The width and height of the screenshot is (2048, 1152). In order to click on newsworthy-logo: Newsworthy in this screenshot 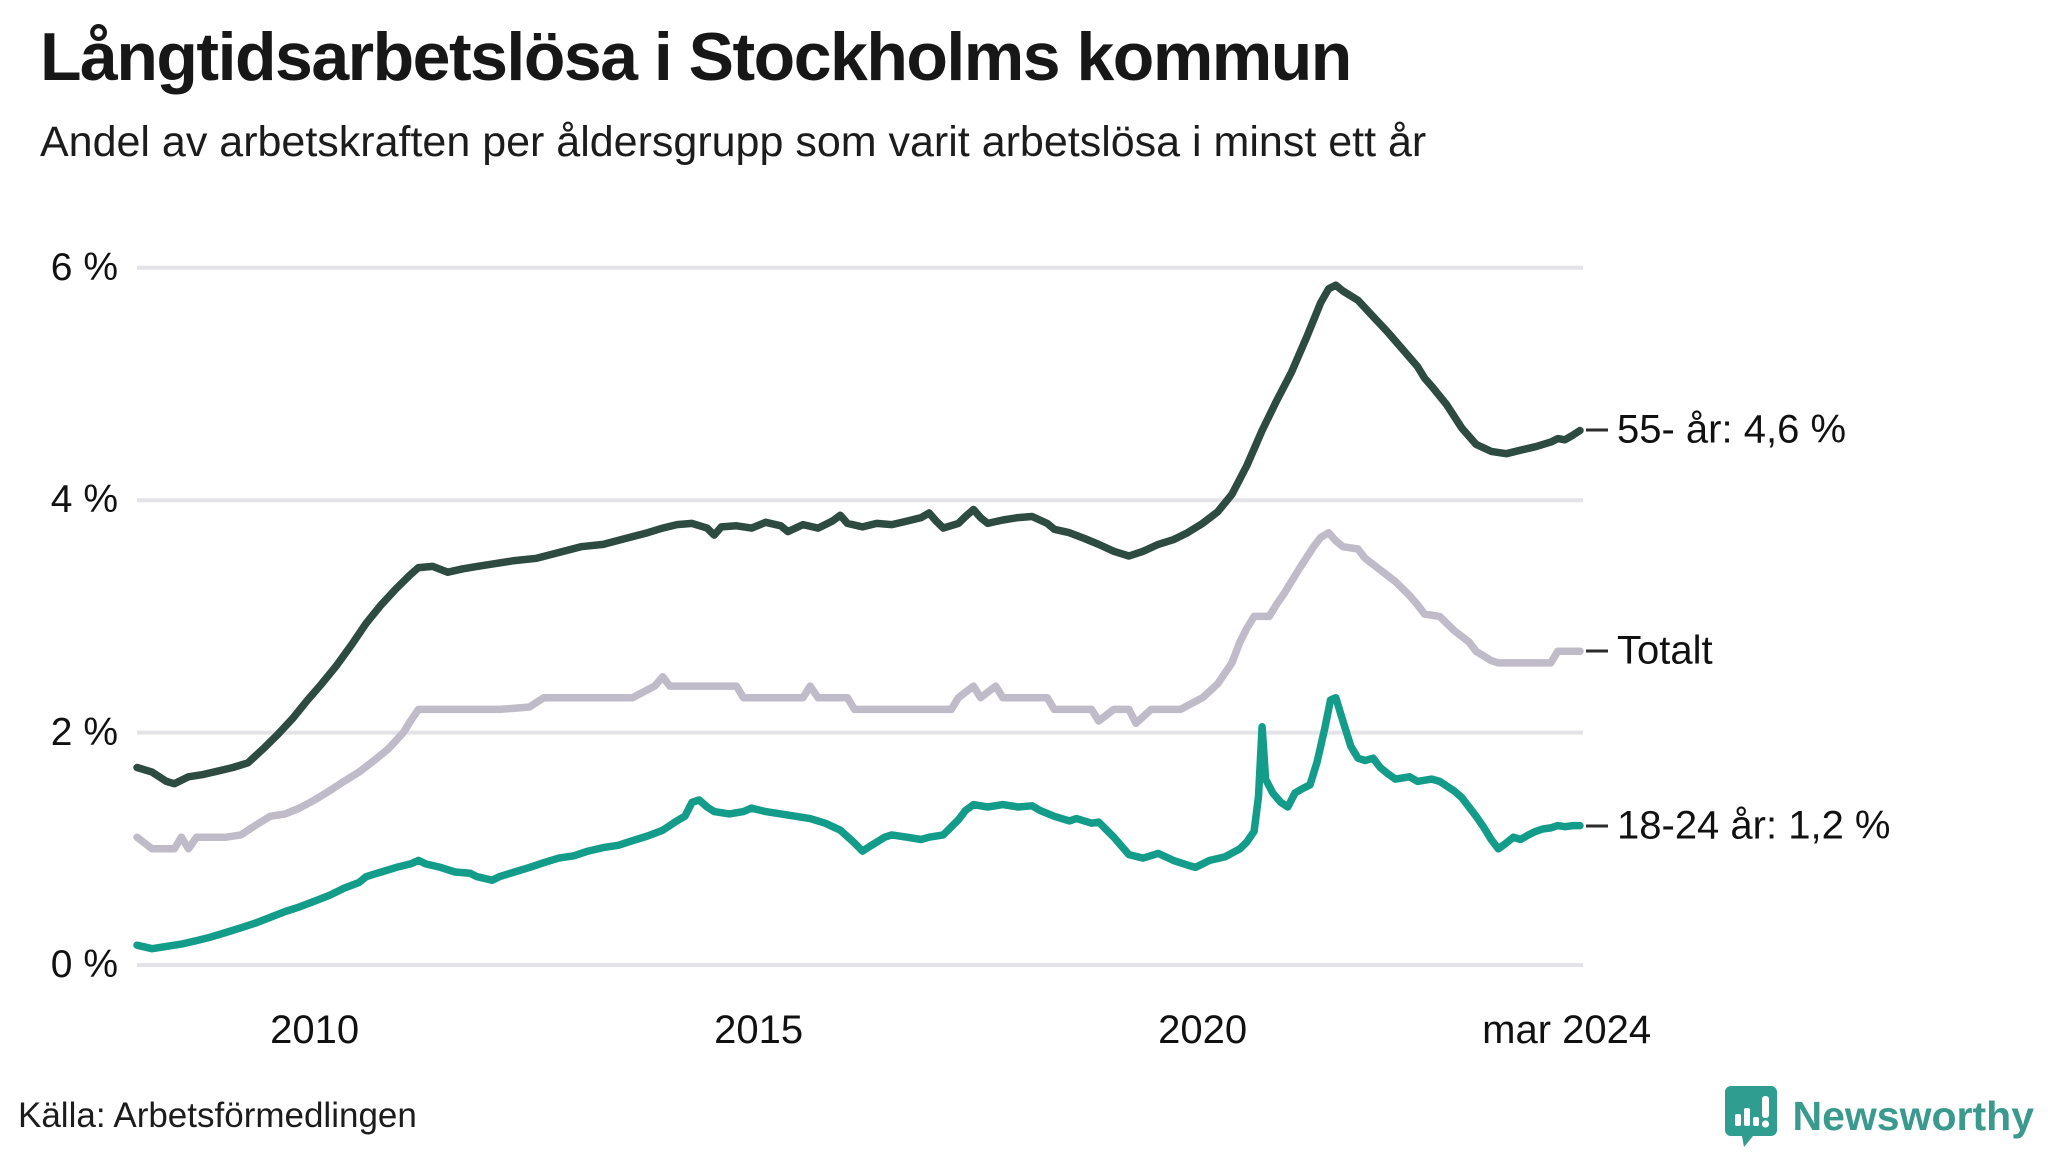, I will do `click(1879, 1116)`.